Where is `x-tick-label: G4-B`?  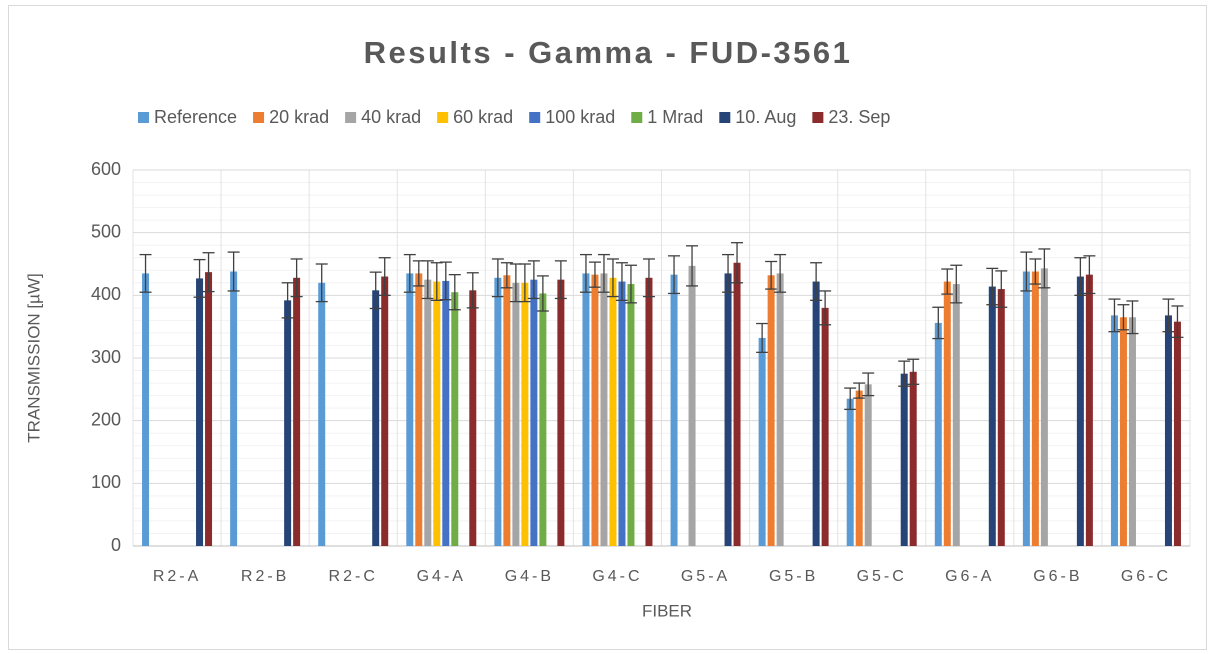 x-tick-label: G4-B is located at coordinates (529, 576).